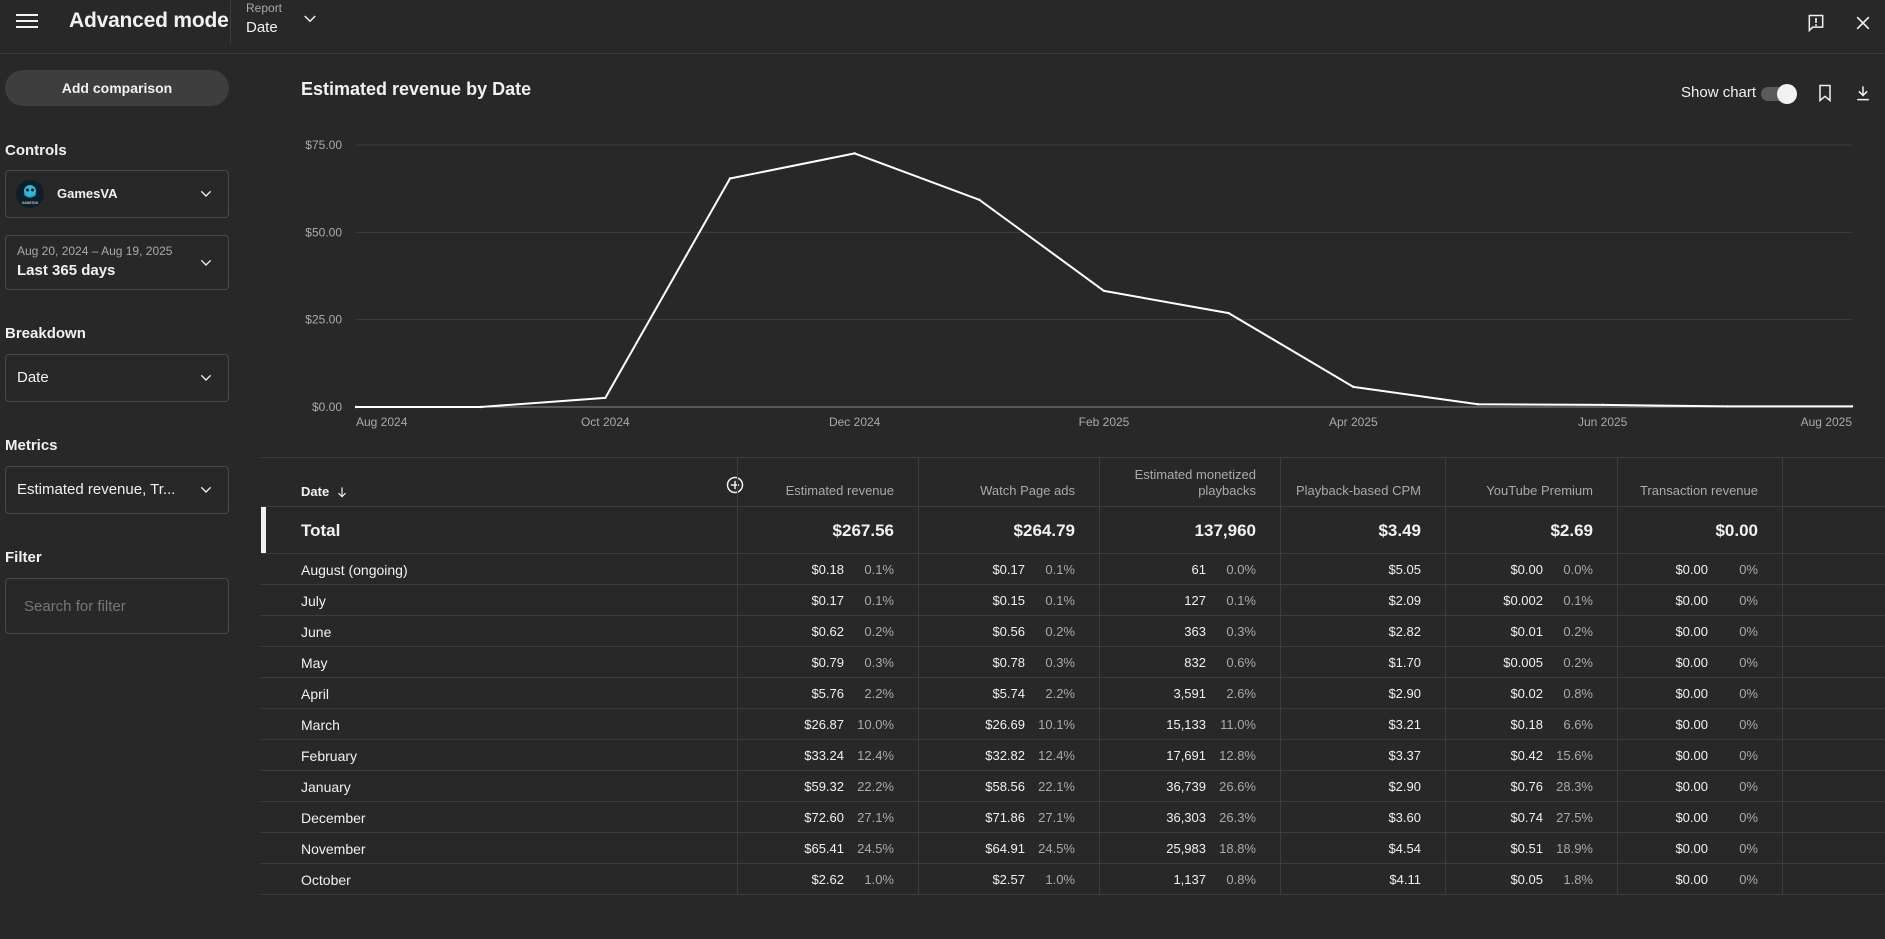 The width and height of the screenshot is (1885, 939). What do you see at coordinates (839, 490) in the screenshot?
I see `column-header: Estimated revenue` at bounding box center [839, 490].